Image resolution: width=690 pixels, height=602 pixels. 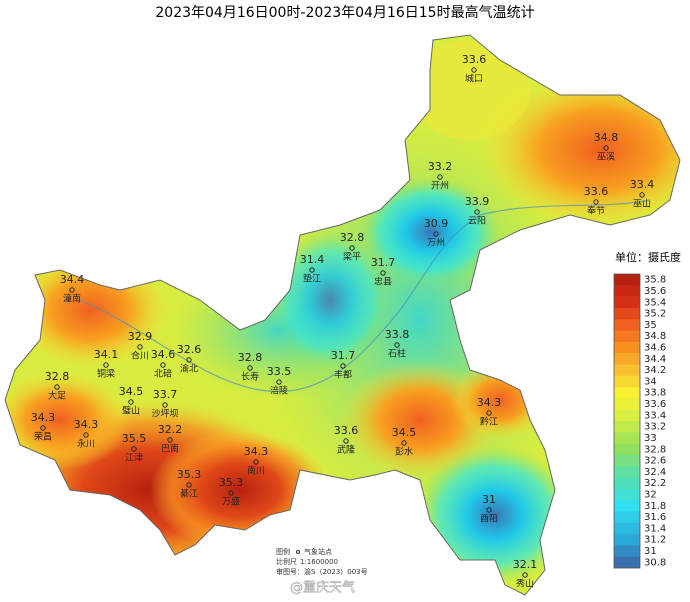 I want to click on station-value: 33.8, so click(x=397, y=334).